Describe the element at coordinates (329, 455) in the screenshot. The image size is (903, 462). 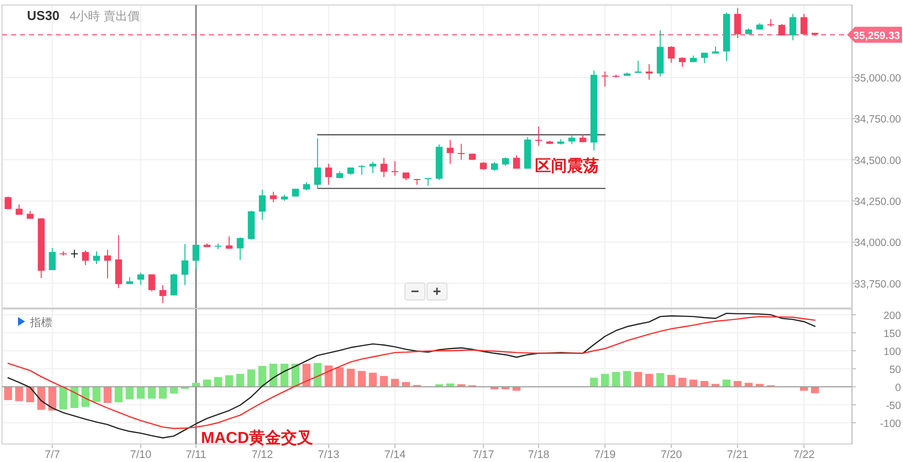
I see `x-tick-label: 7/13` at that location.